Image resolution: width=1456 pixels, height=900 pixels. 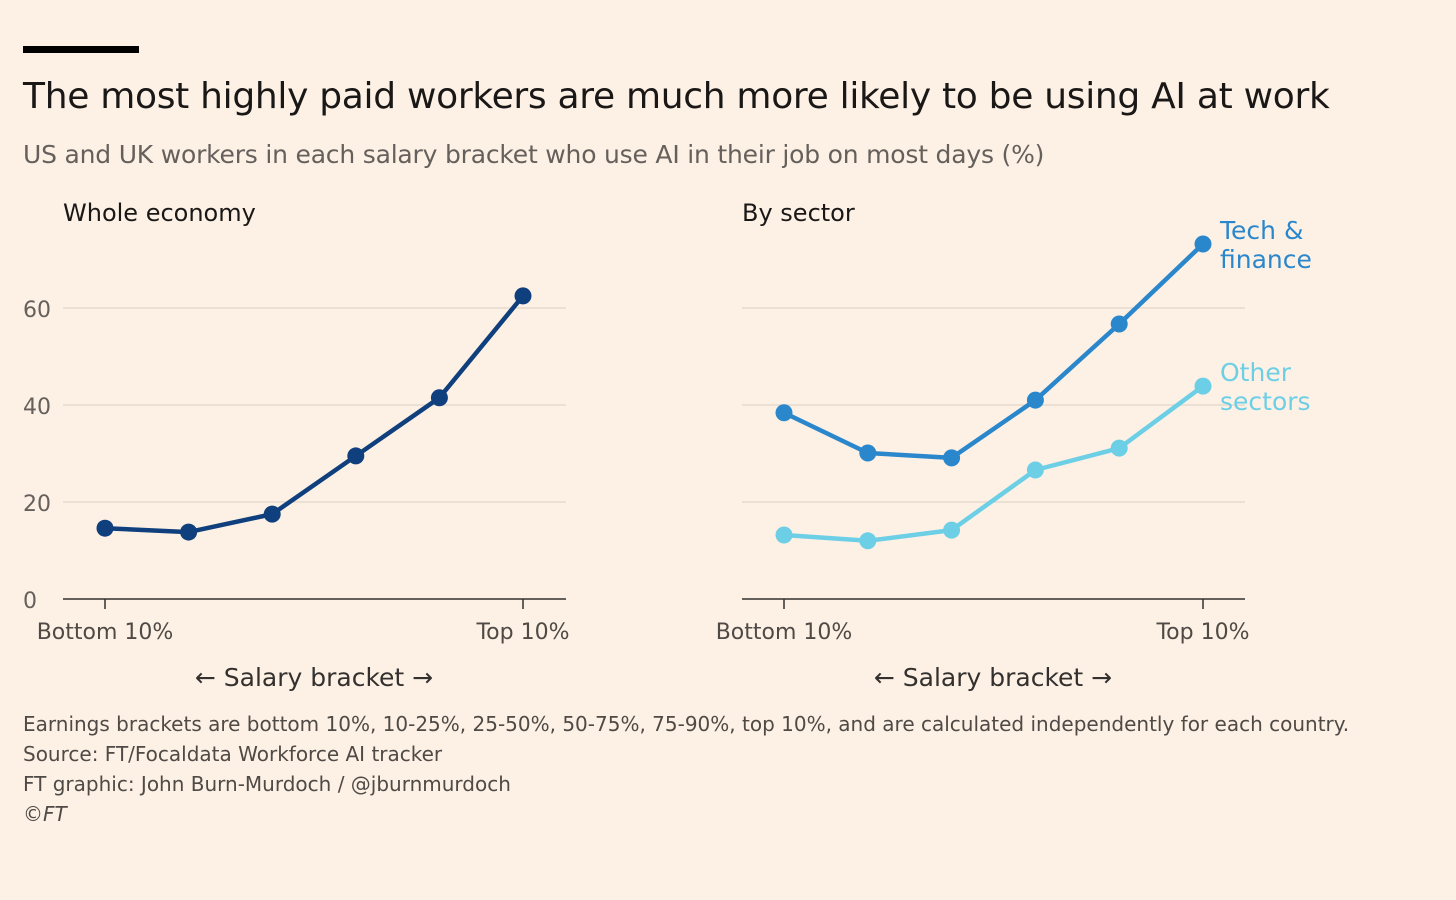 What do you see at coordinates (994, 464) in the screenshot?
I see `series-line-other-sectors` at bounding box center [994, 464].